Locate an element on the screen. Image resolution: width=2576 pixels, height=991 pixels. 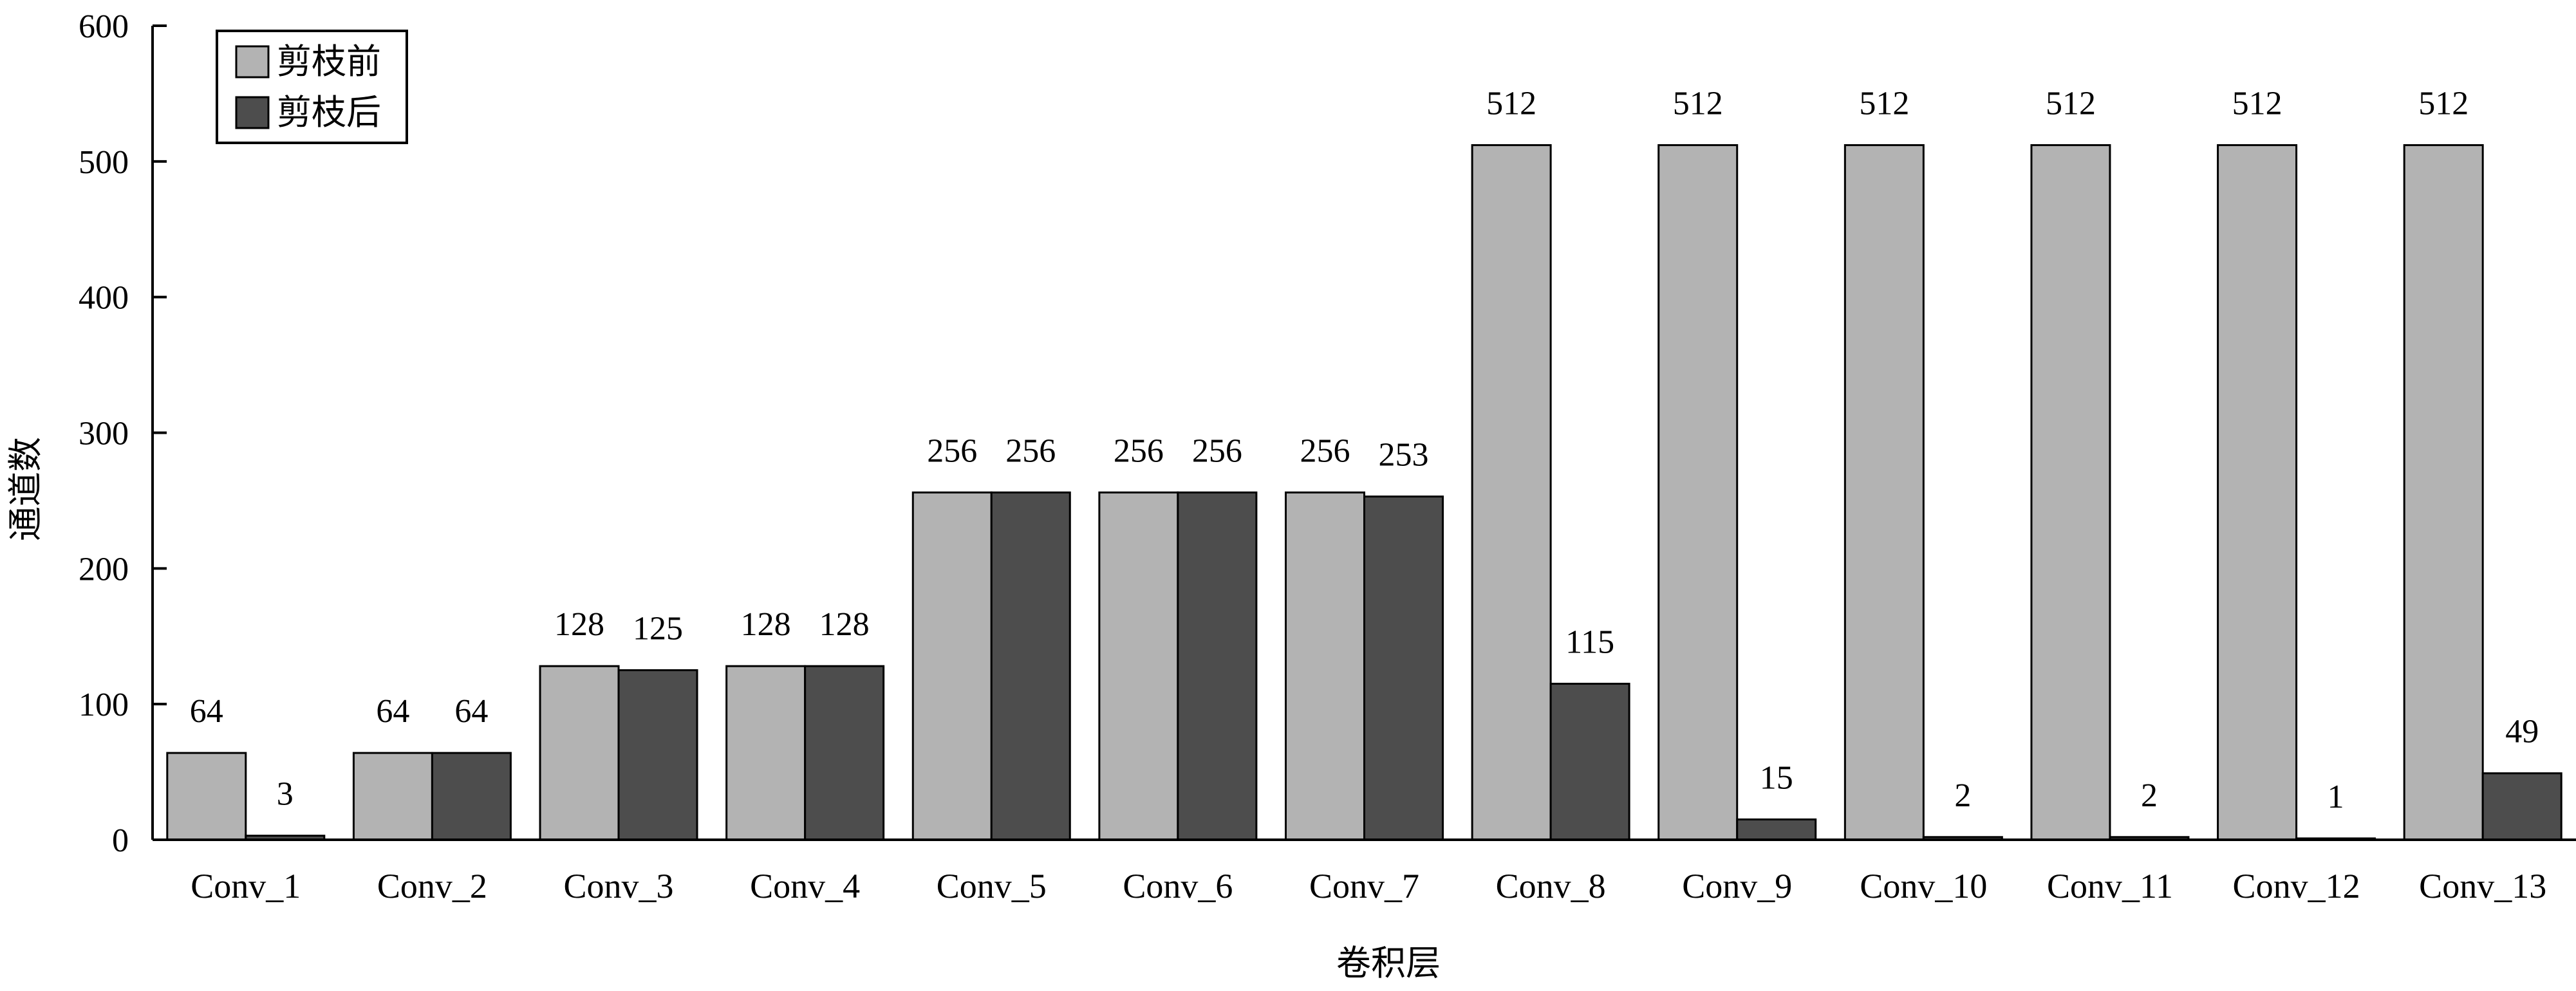
x-tick-label-Conv_11: Conv_11 is located at coordinates (2110, 886).